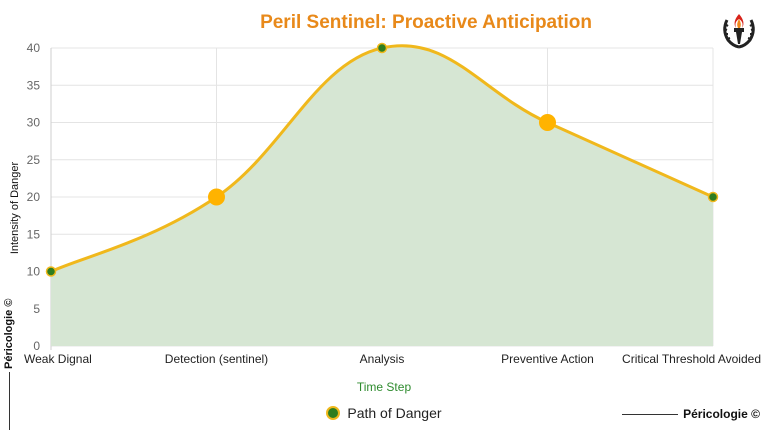  What do you see at coordinates (394, 413) in the screenshot?
I see `legend-label: Path of Danger` at bounding box center [394, 413].